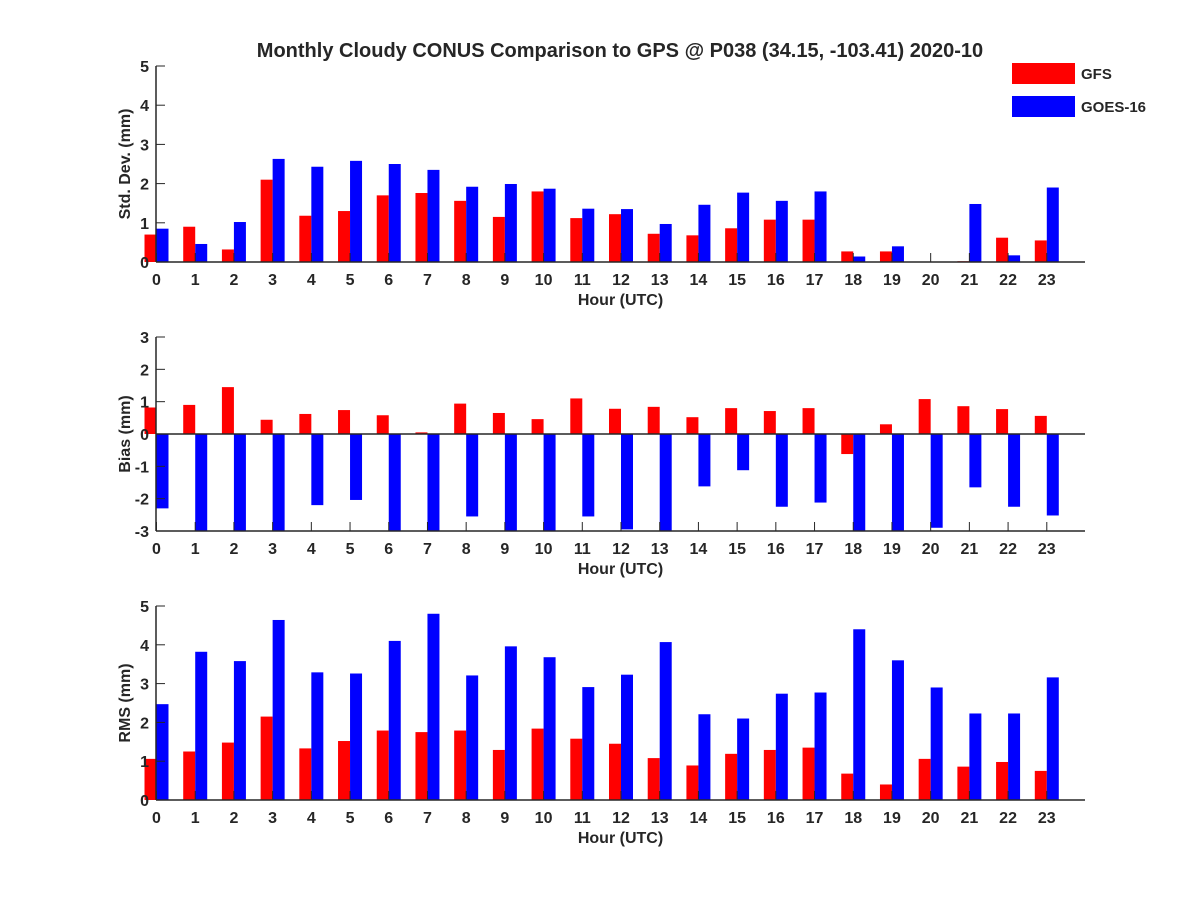 This screenshot has height=900, width=1200. What do you see at coordinates (427, 280) in the screenshot?
I see `x-tick-label: 7` at bounding box center [427, 280].